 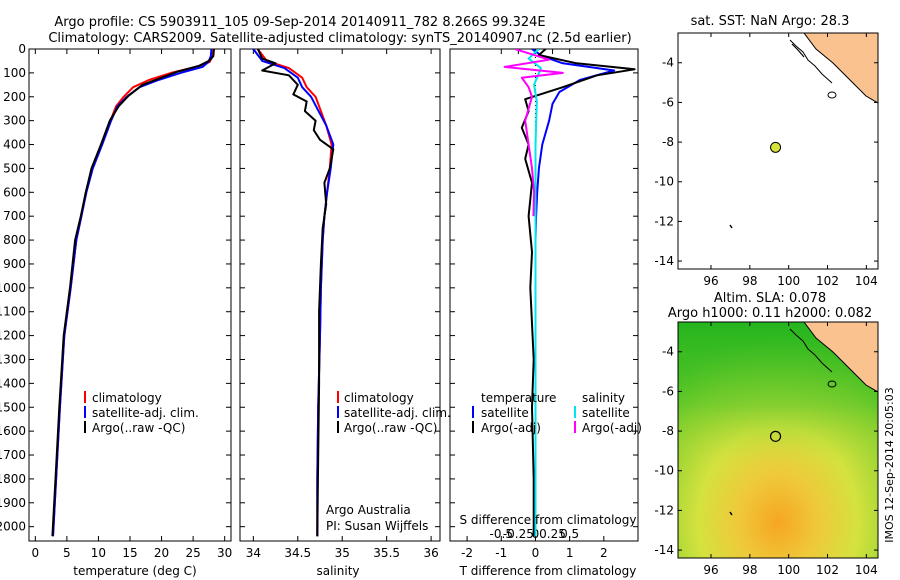 What do you see at coordinates (14, 73) in the screenshot?
I see `depth-ytick-label: 100` at bounding box center [14, 73].